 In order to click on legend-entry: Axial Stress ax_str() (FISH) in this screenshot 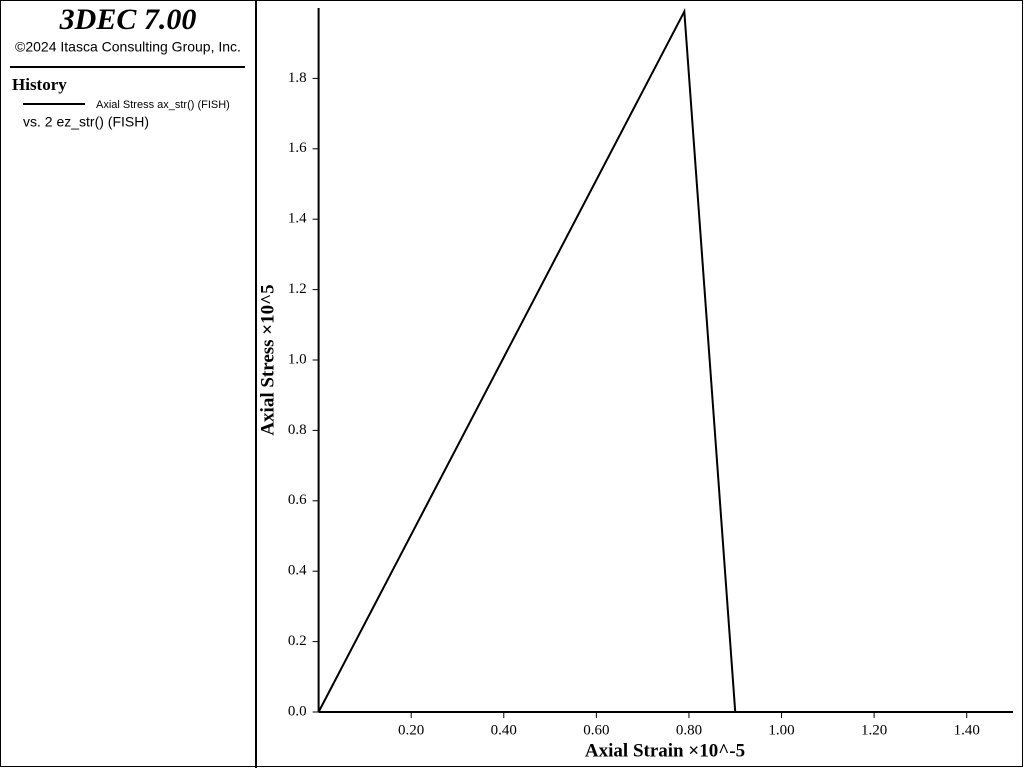, I will do `click(163, 105)`.